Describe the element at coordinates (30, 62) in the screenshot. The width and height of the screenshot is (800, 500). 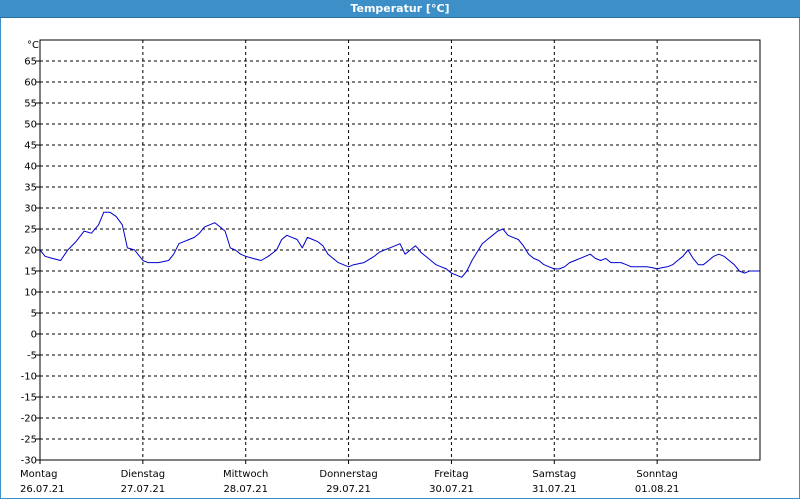
I see `y-tick-label: 65` at that location.